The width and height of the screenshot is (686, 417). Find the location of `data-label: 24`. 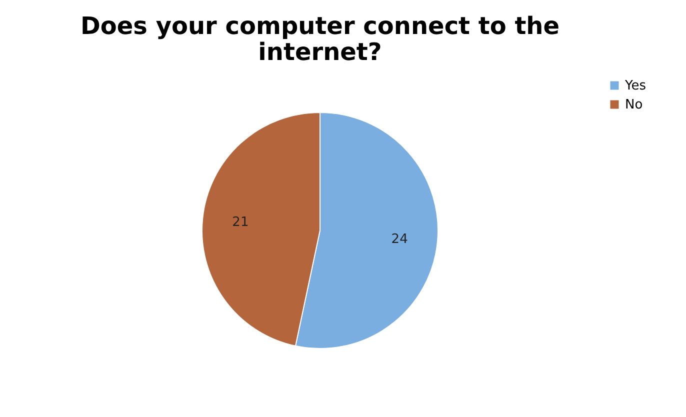

data-label: 24 is located at coordinates (399, 239).